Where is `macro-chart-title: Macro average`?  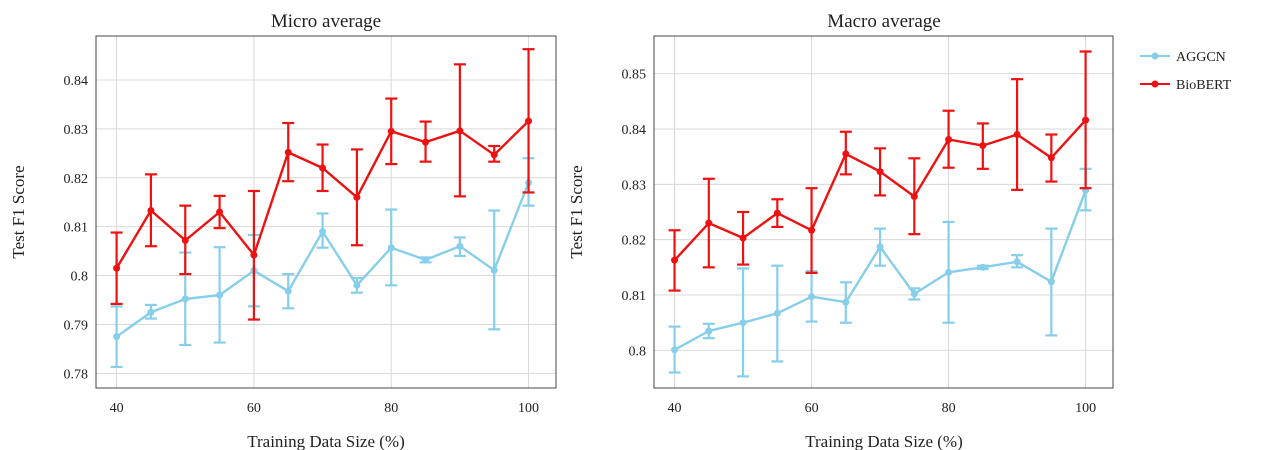
macro-chart-title: Macro average is located at coordinates (883, 21).